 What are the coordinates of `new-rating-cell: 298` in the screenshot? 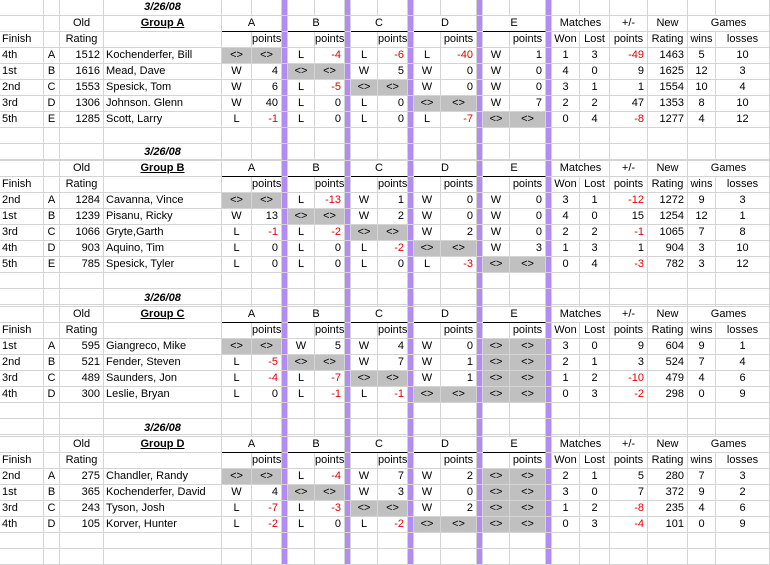 It's located at (668, 395).